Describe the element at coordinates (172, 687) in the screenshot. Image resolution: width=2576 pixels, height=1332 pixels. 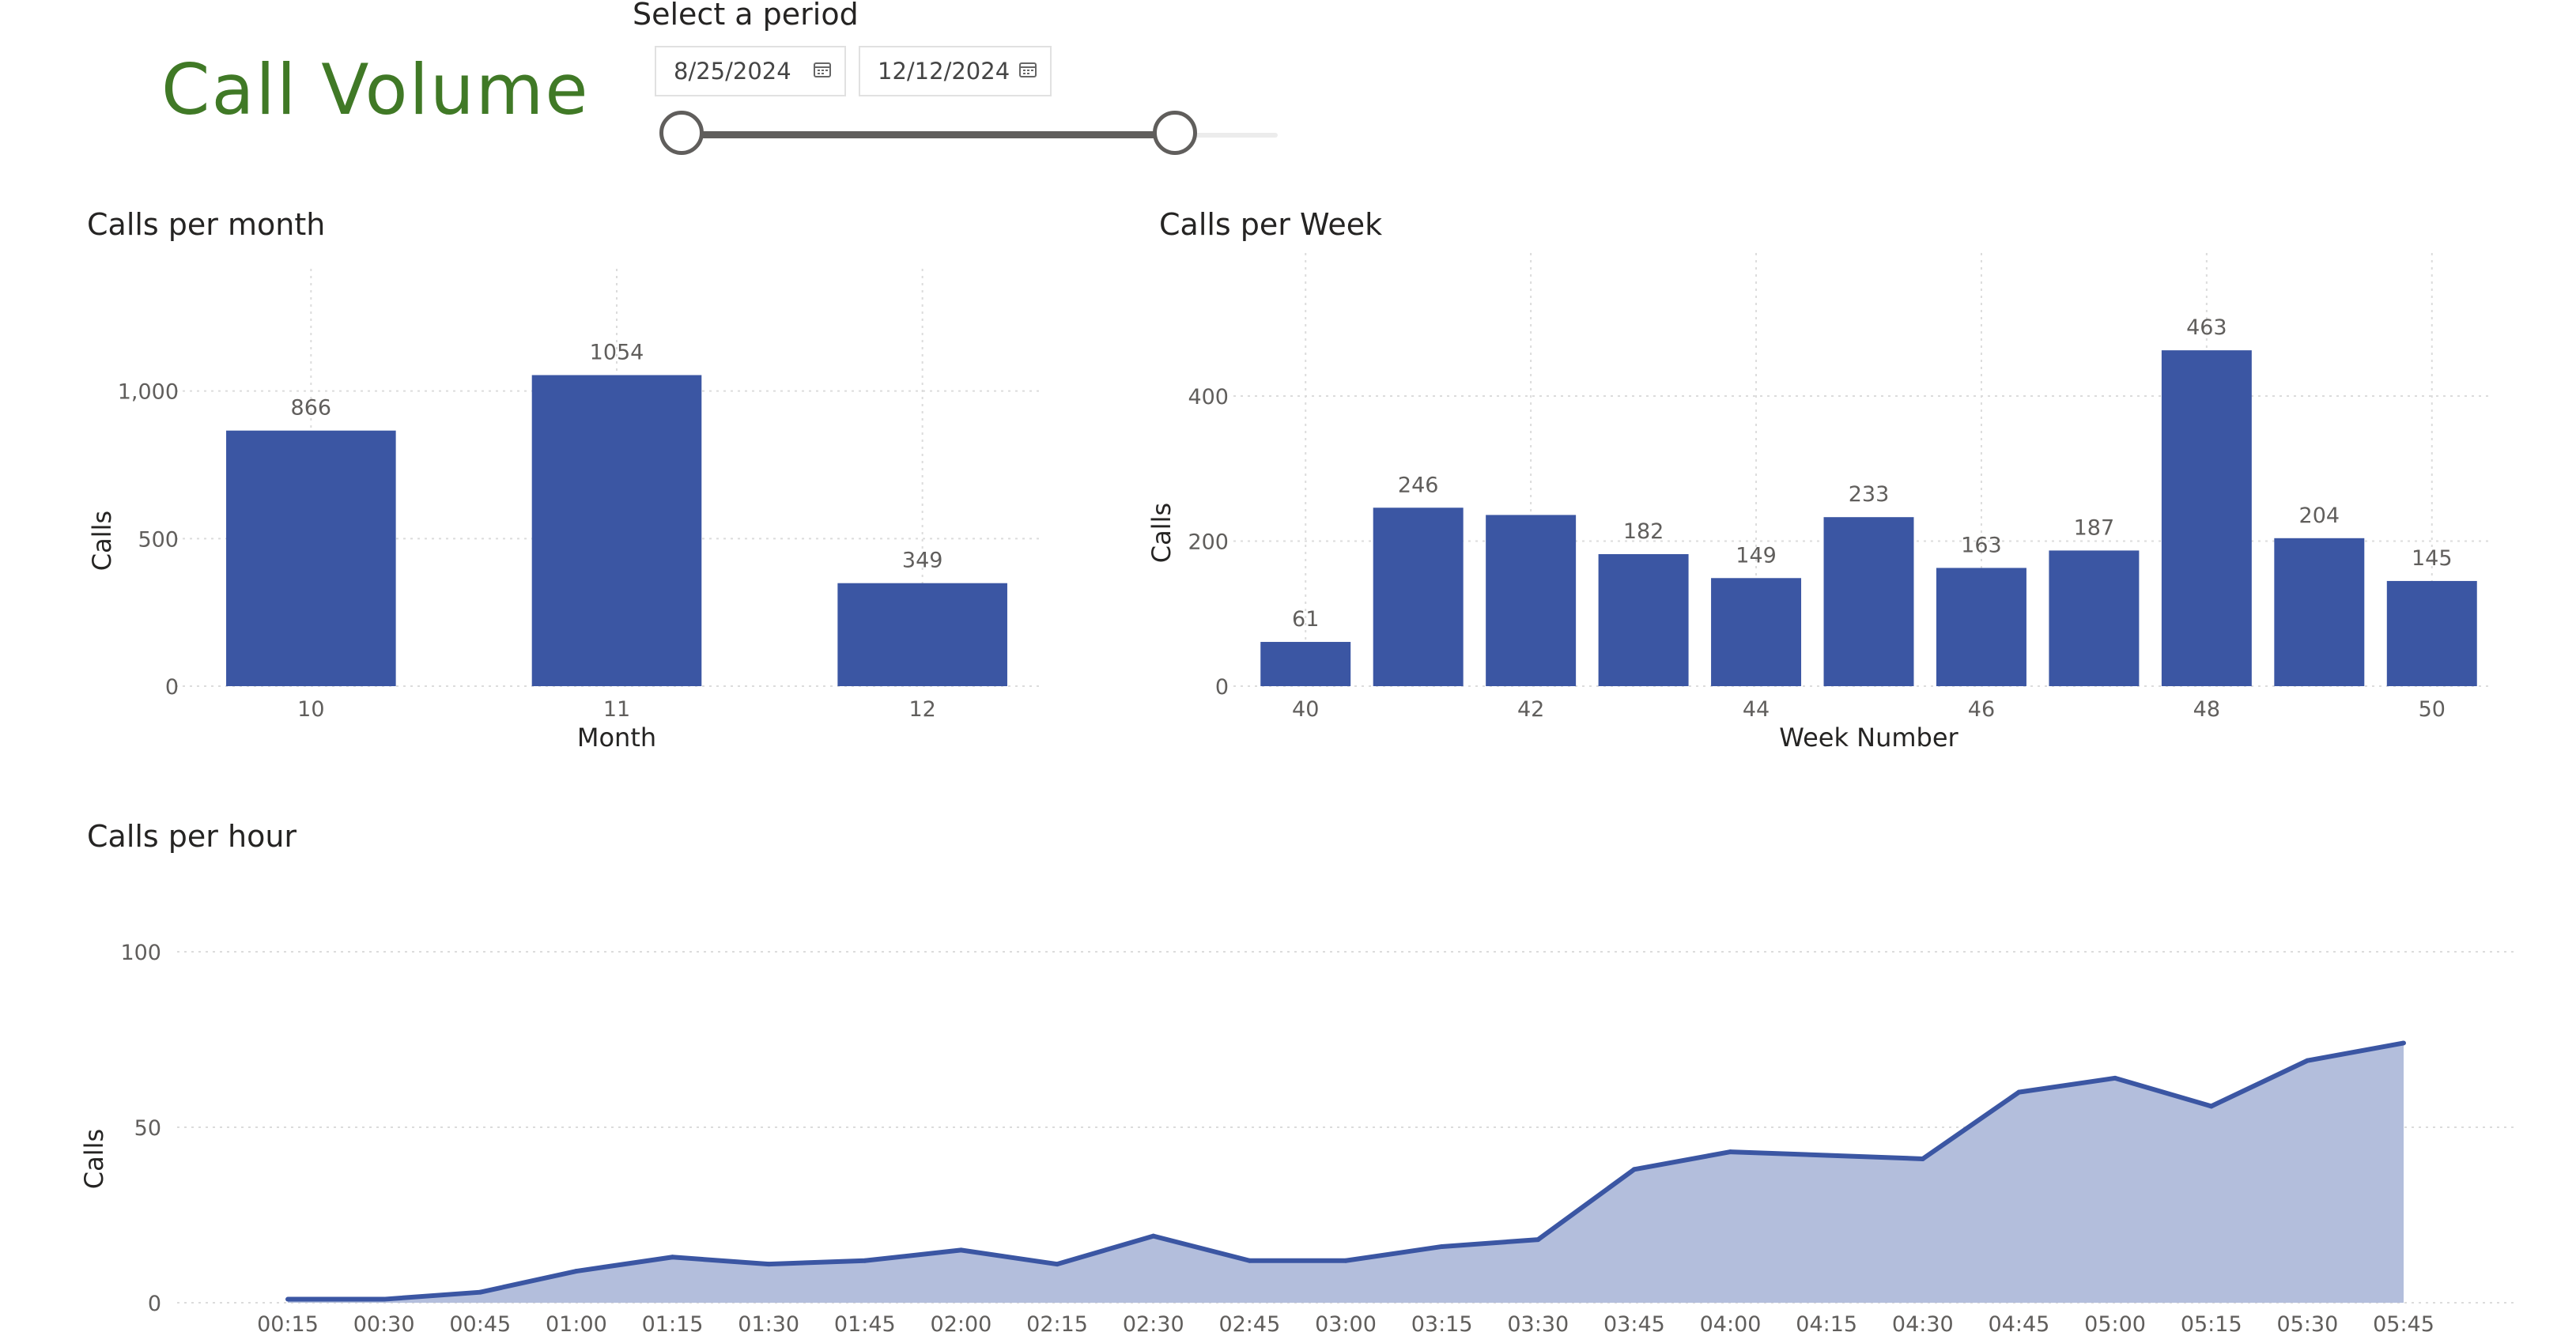
I see `month-ytick-label: 0` at that location.